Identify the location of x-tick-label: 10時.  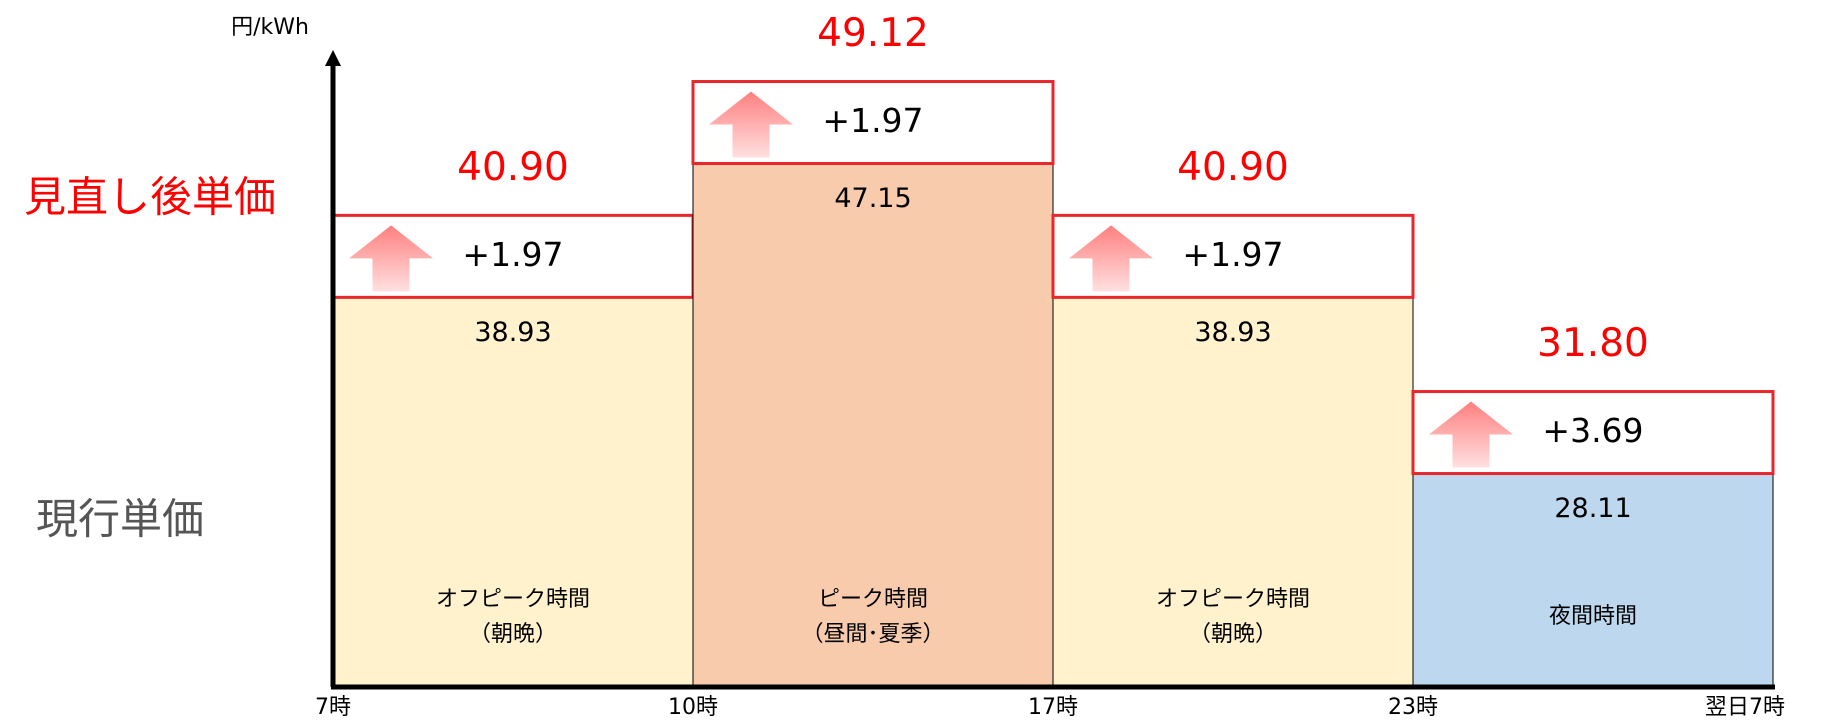
(693, 707).